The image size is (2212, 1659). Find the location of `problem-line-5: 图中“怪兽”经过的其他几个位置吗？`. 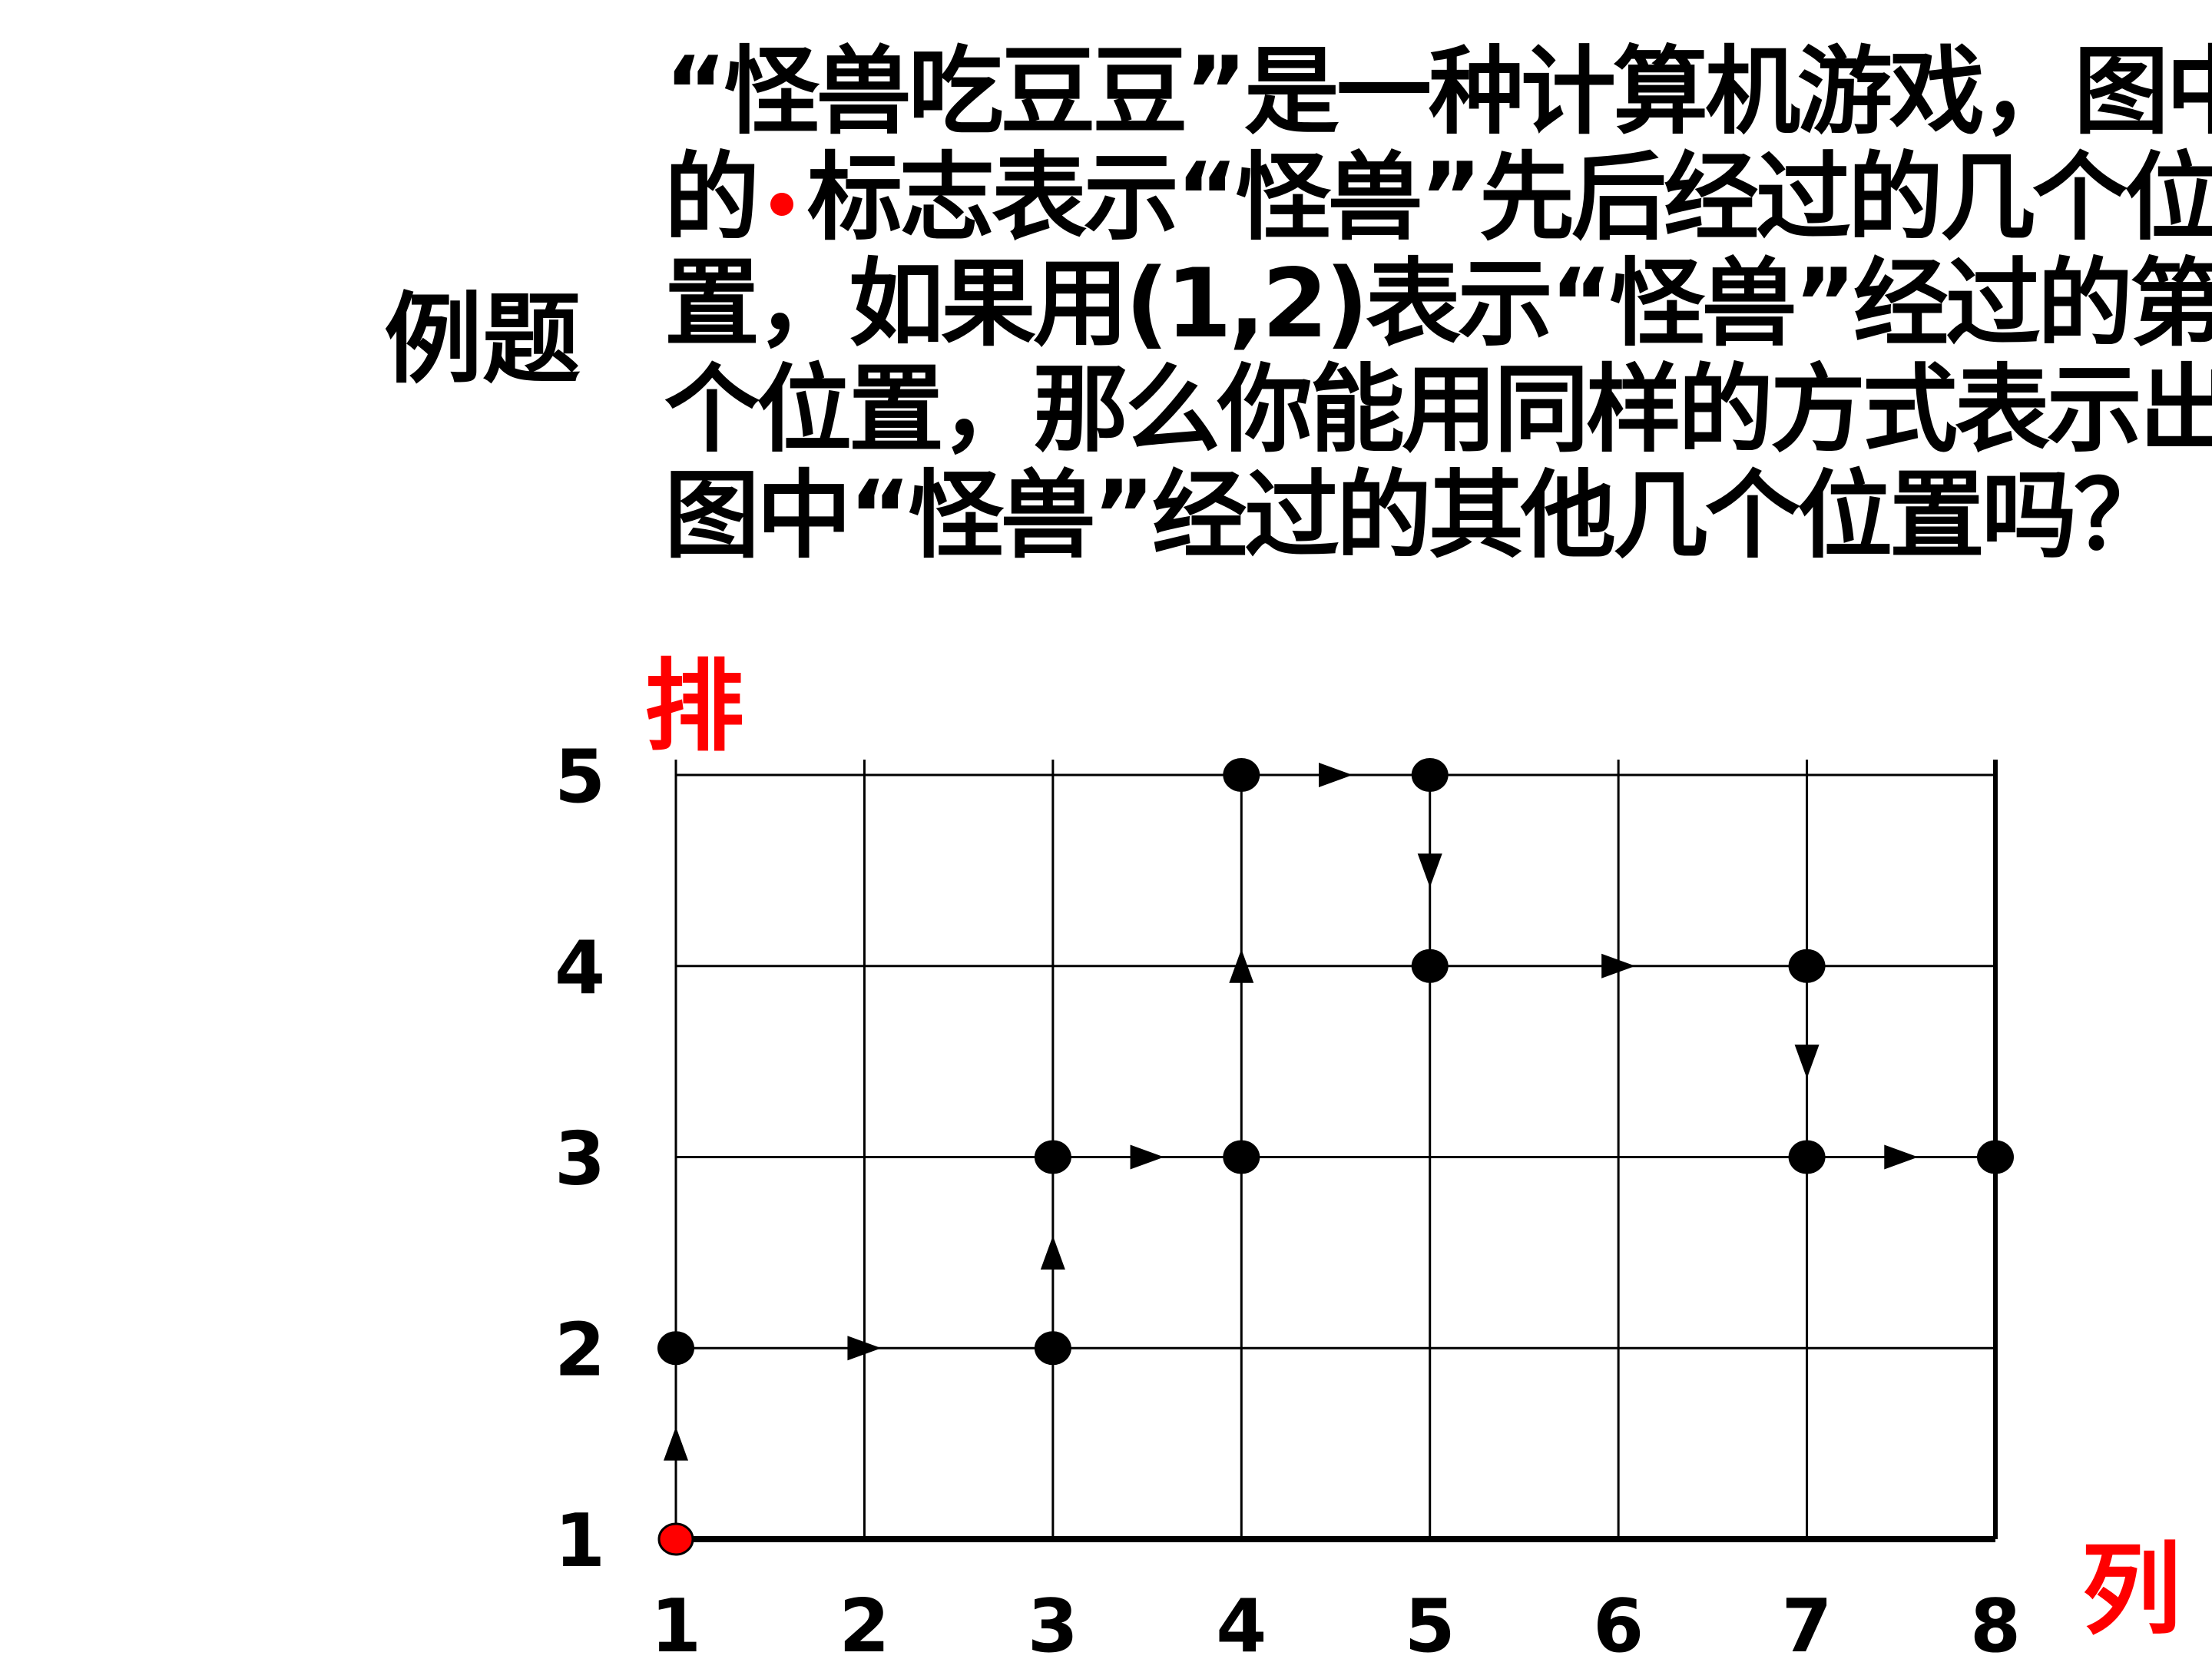

problem-line-5: 图中“怪兽”经过的其他几个位置吗？ is located at coordinates (1416, 516).